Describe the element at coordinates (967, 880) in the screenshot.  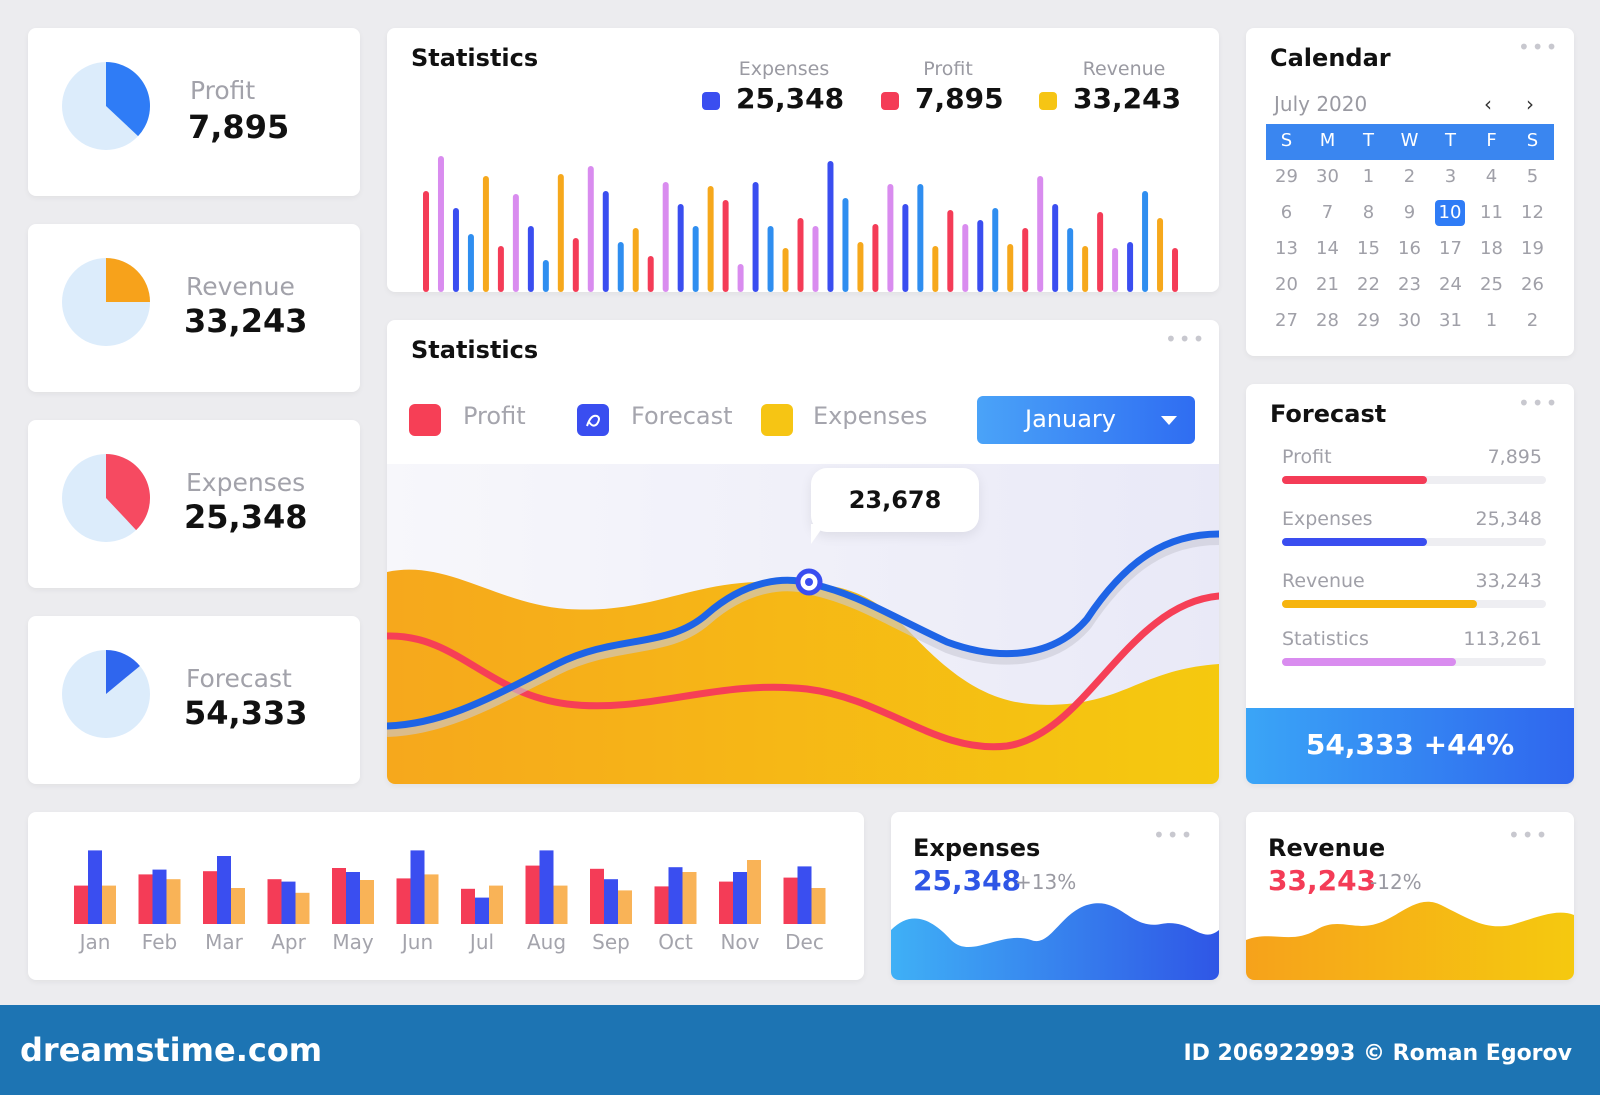
I see `expenses-card-value: 25,348` at that location.